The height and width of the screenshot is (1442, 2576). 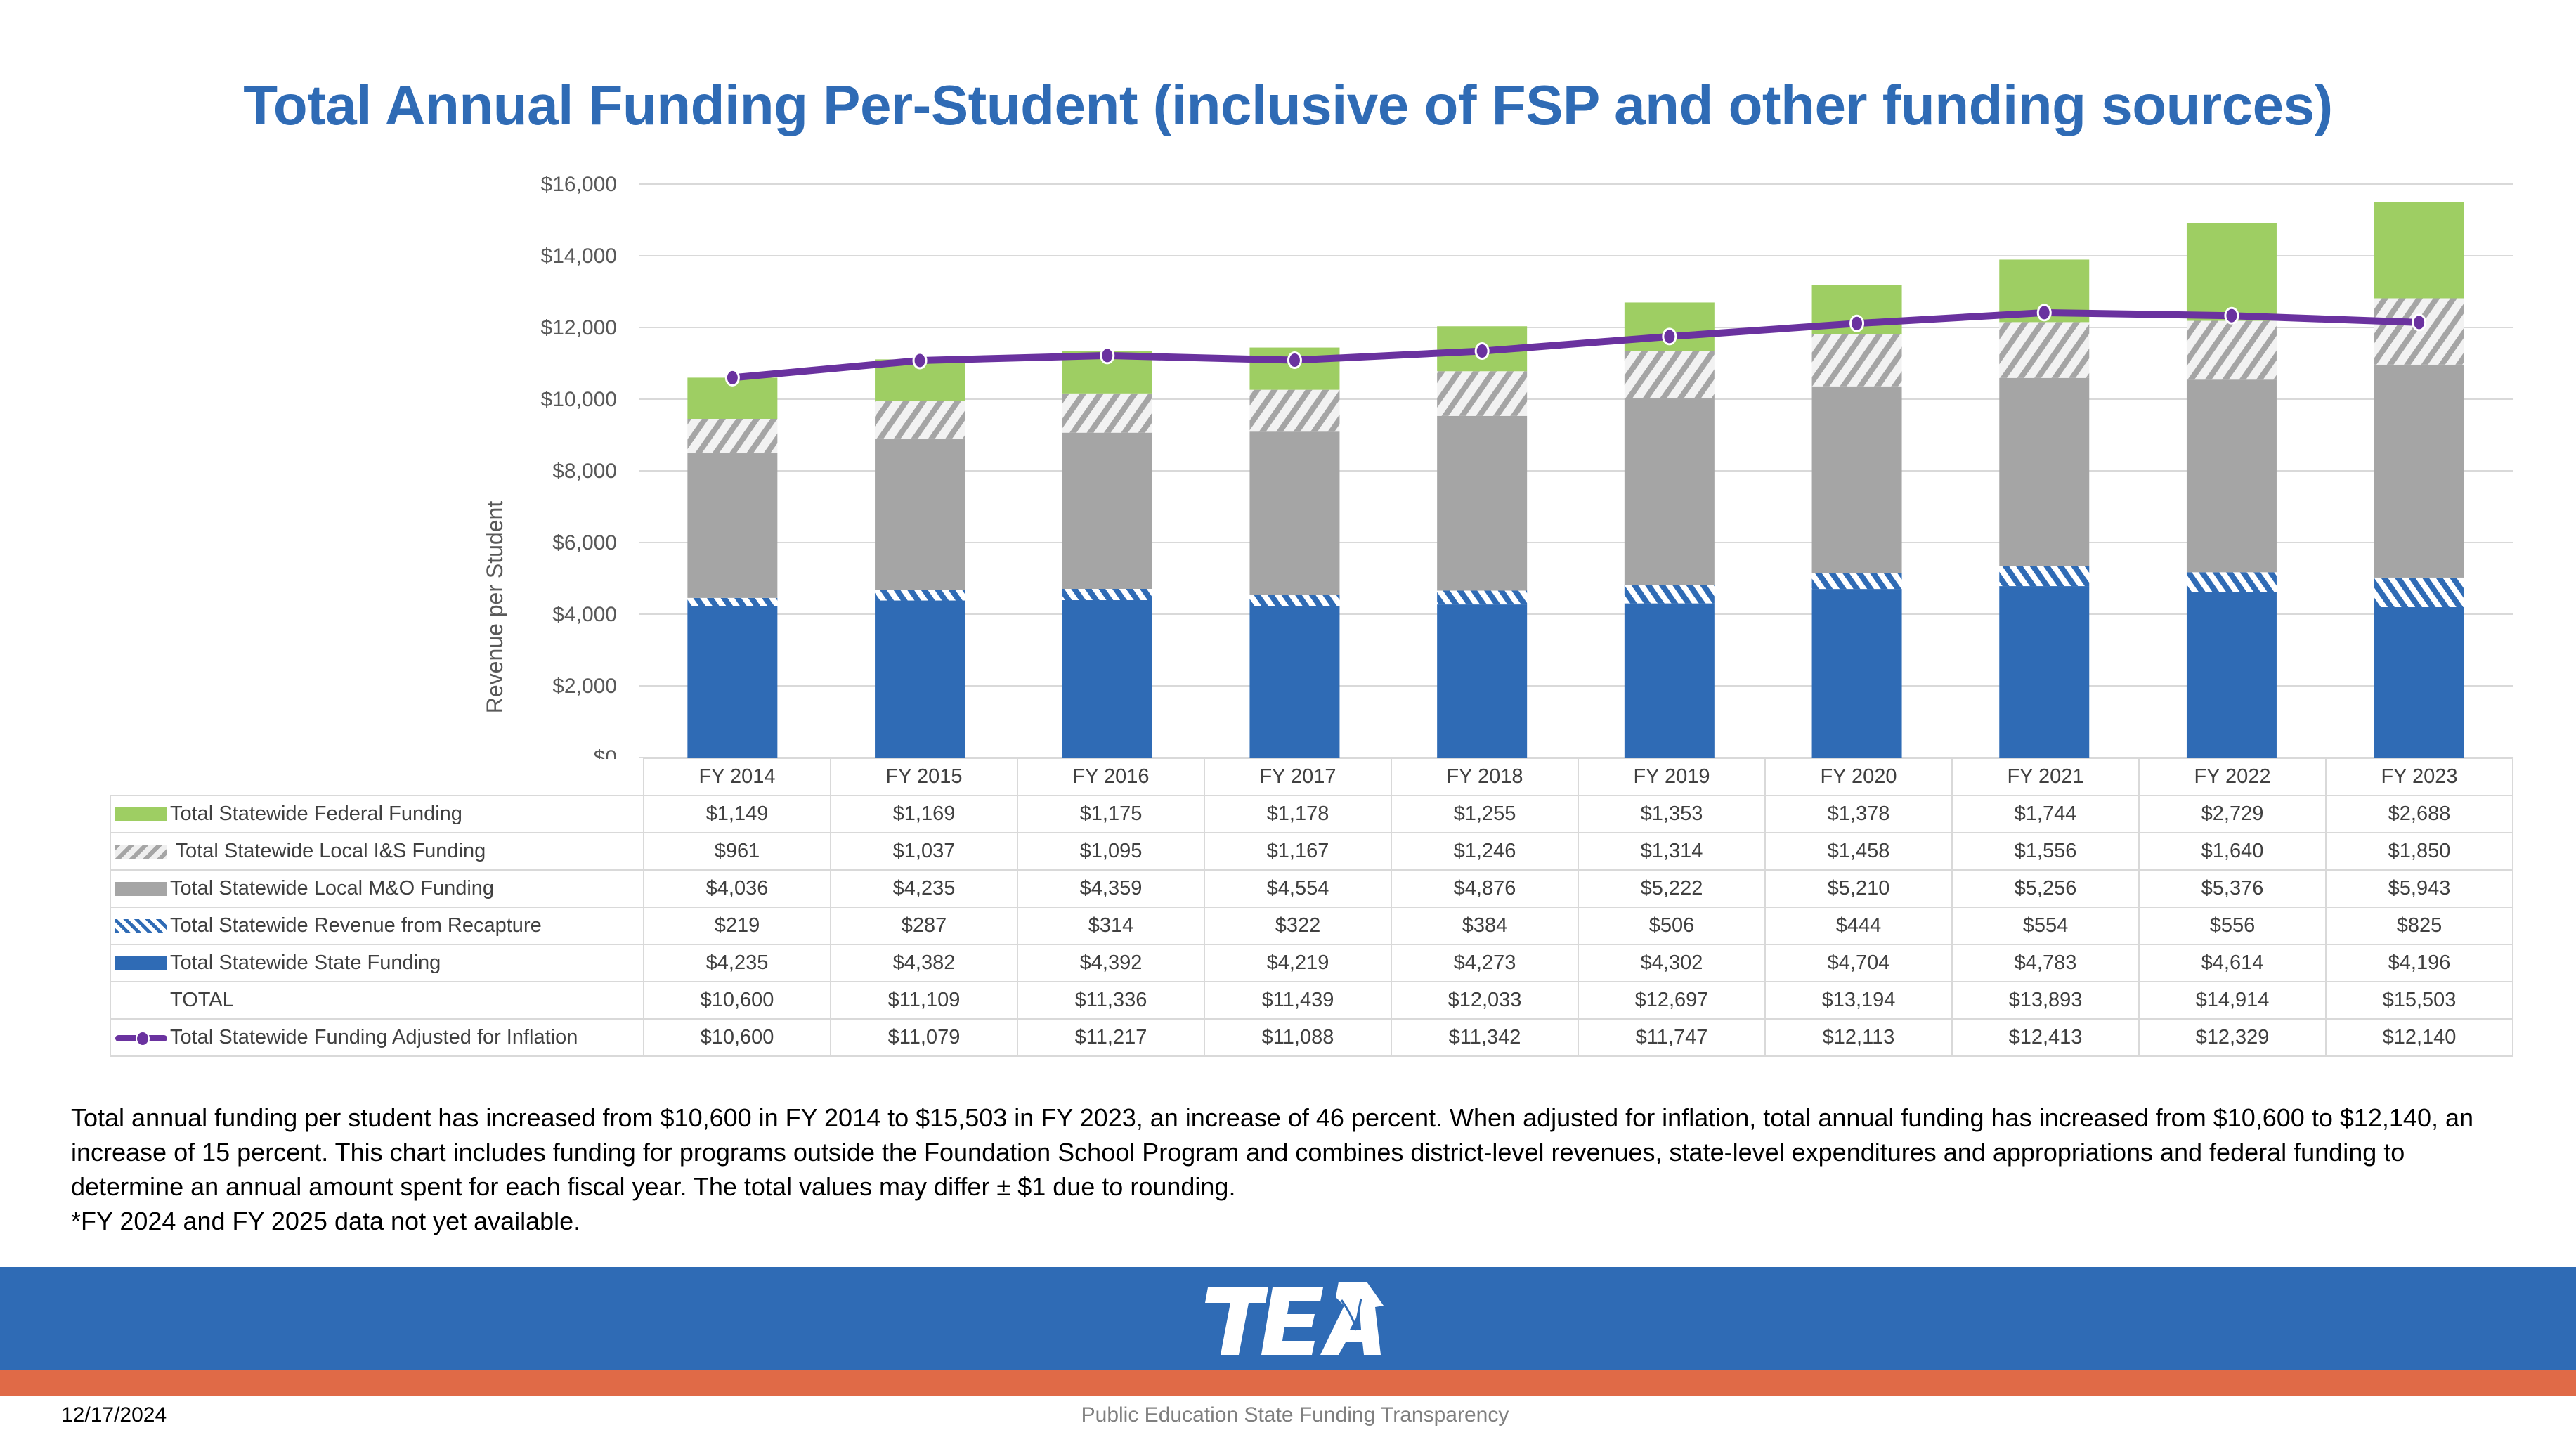 I want to click on table-cell: $1,149, so click(x=737, y=814).